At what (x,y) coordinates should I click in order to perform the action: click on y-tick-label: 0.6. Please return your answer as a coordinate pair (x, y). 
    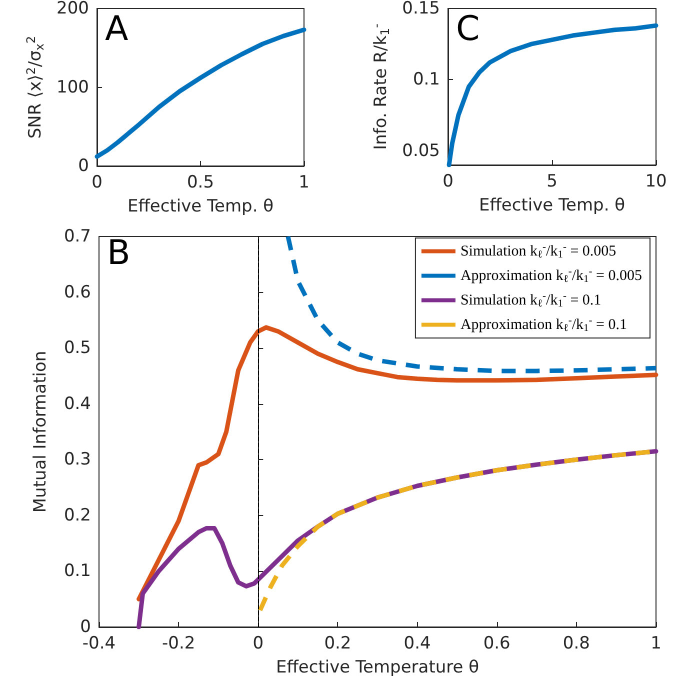
    Looking at the image, I should click on (77, 292).